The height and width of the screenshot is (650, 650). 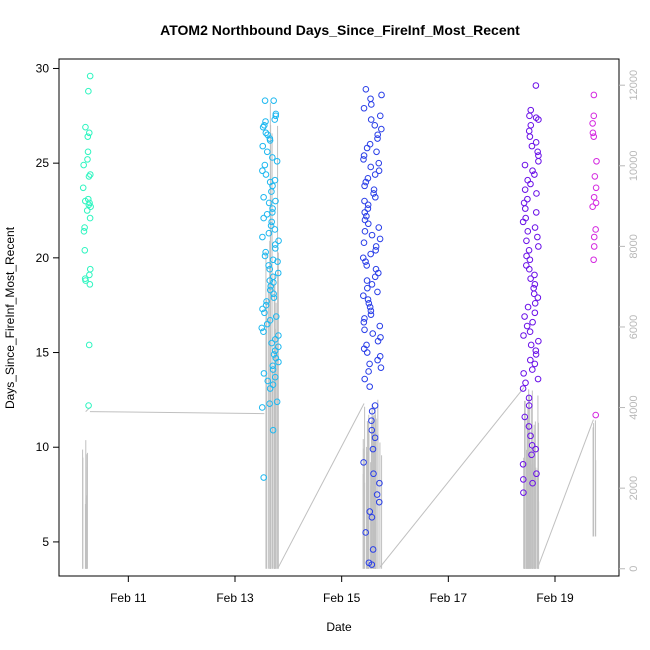 I want to click on x-tick-label: Feb 15, so click(x=342, y=598).